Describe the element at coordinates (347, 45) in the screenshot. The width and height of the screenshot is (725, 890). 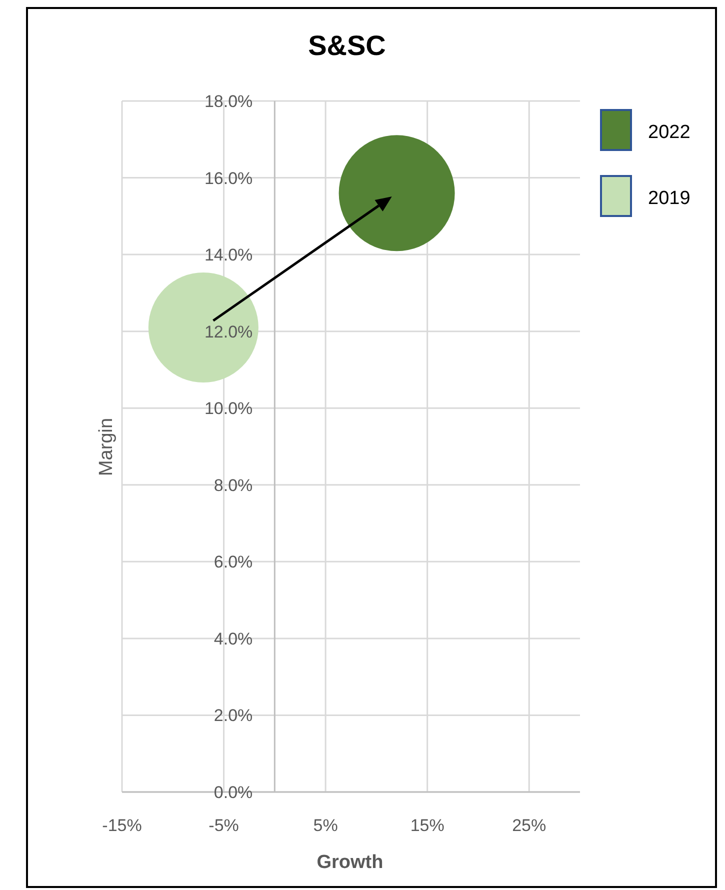
I see `chart-title: S&SC` at that location.